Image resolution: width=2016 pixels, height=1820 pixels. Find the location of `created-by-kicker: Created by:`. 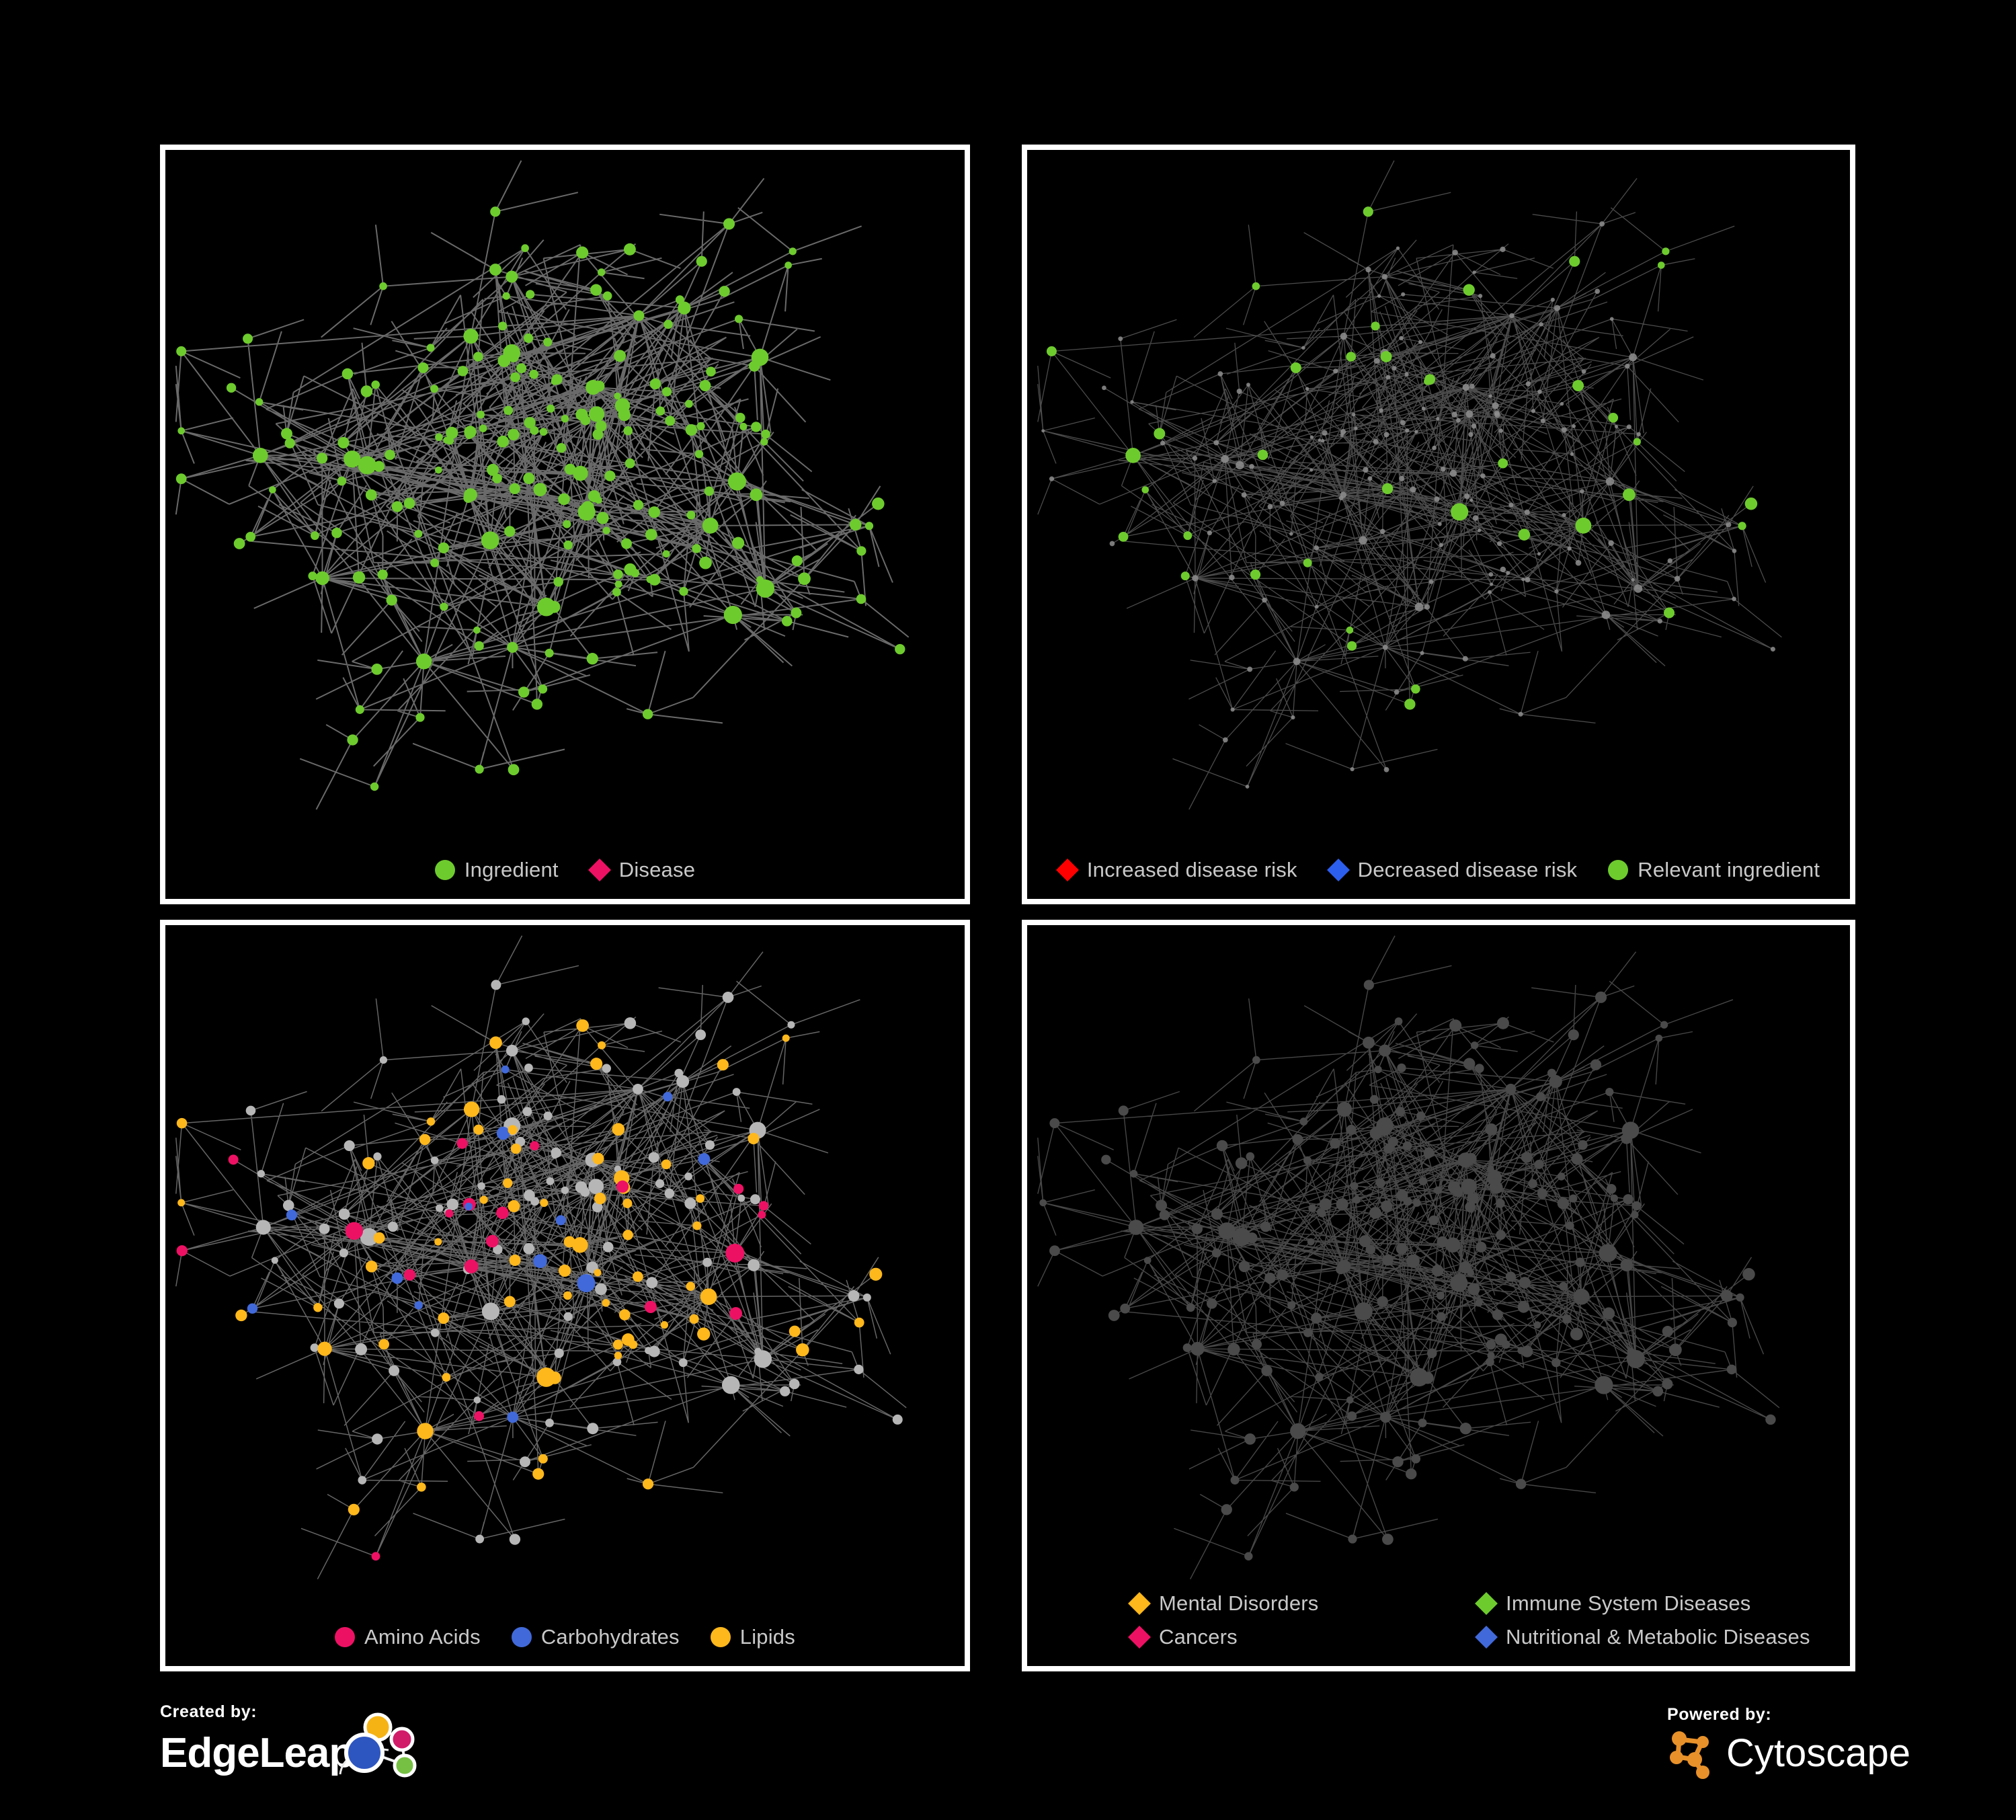

created-by-kicker: Created by: is located at coordinates (208, 1711).